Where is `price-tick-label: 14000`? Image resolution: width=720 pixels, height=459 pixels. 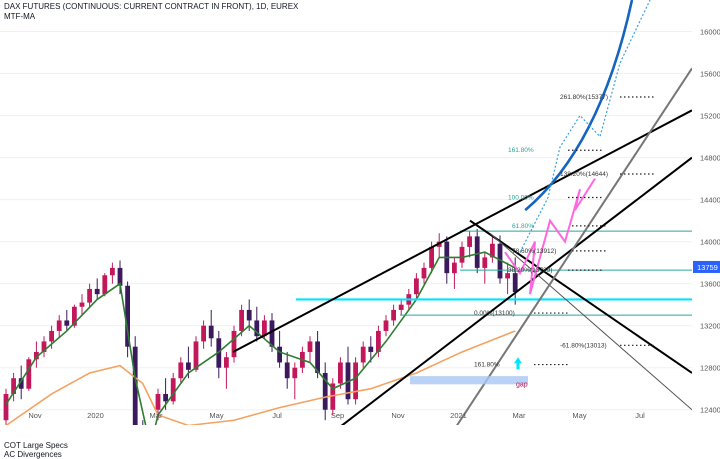
price-tick-label: 14000 is located at coordinates (710, 242).